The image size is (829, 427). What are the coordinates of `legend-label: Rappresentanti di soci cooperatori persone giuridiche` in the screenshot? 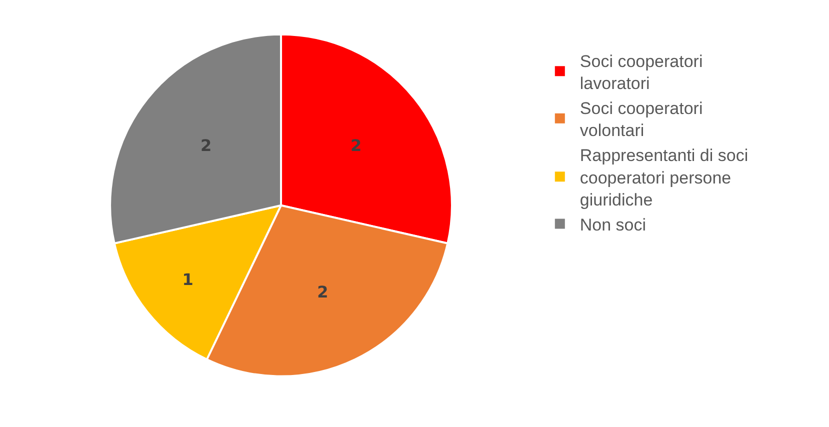 It's located at (664, 178).